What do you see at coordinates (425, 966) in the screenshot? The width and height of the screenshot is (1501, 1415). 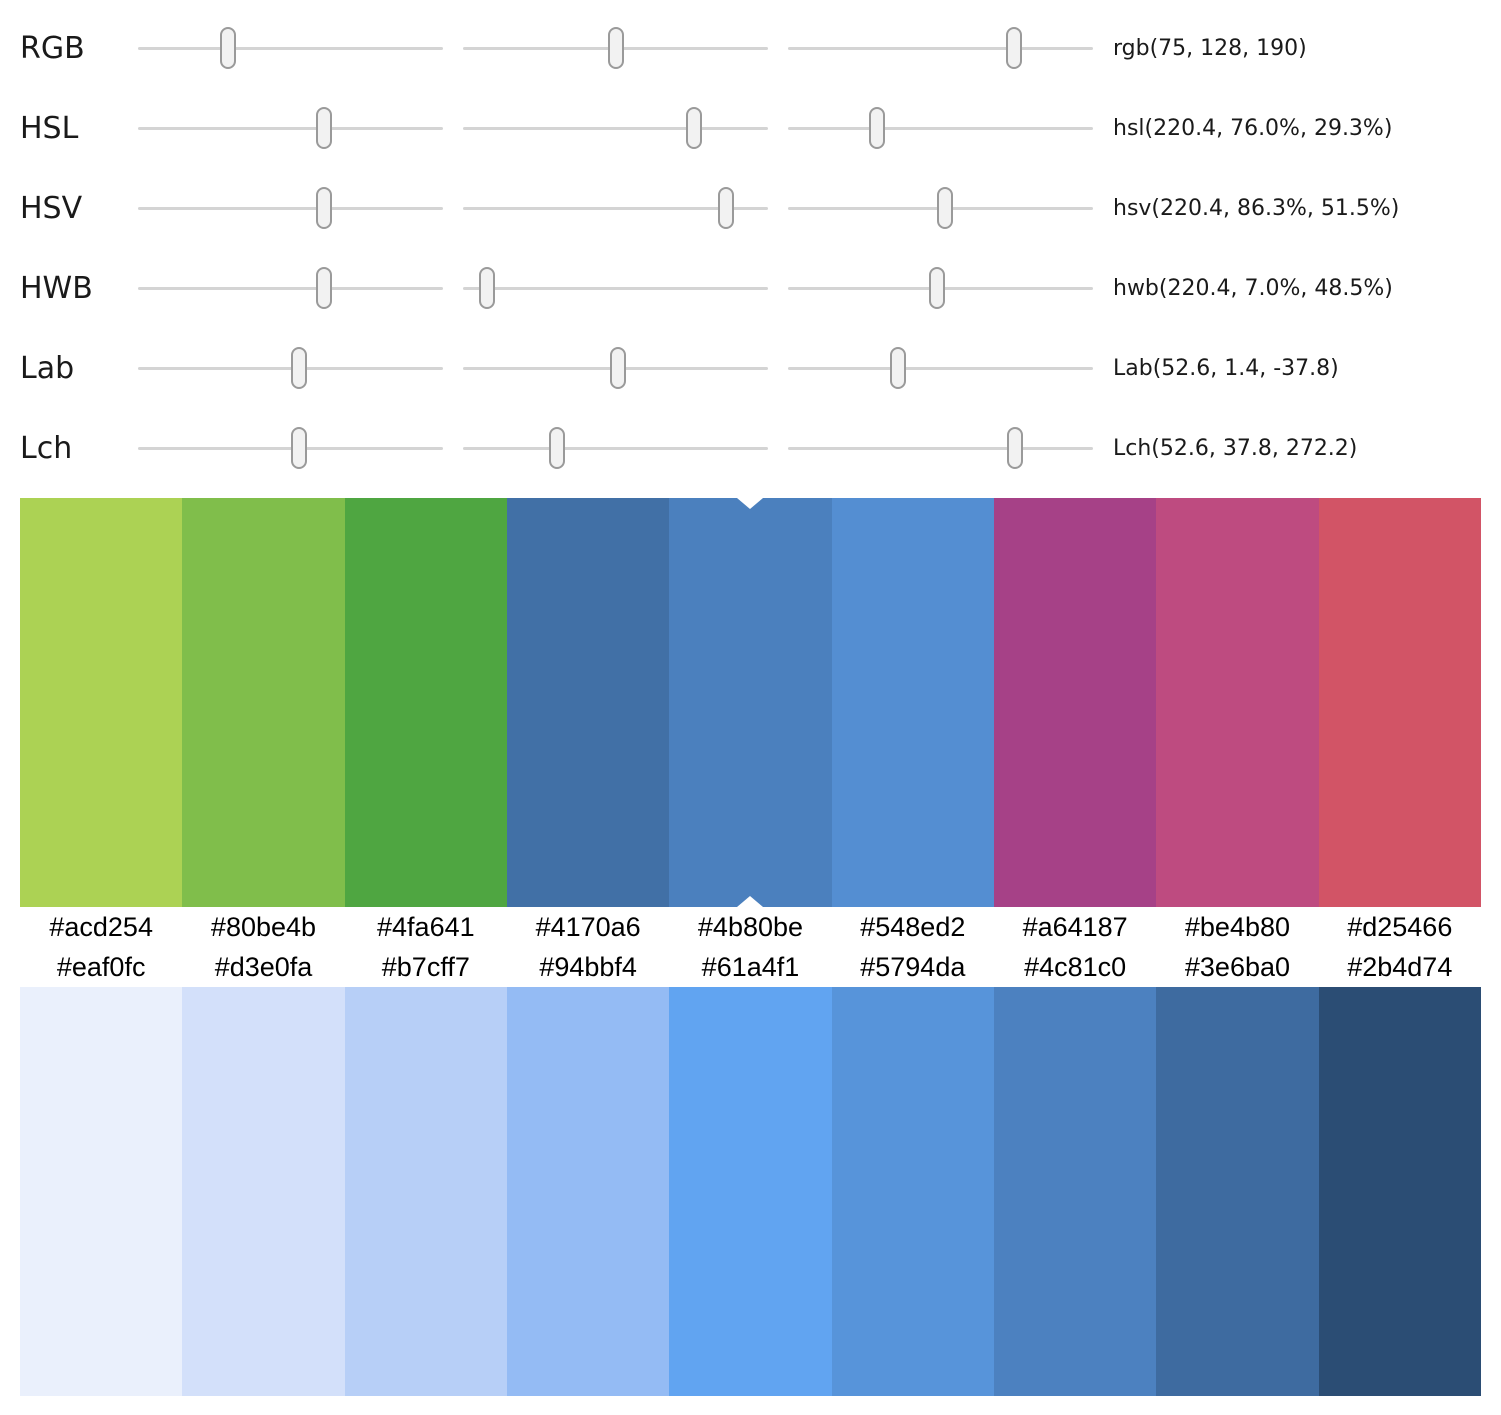 I see `swatch-hex-label: #b7cff7` at bounding box center [425, 966].